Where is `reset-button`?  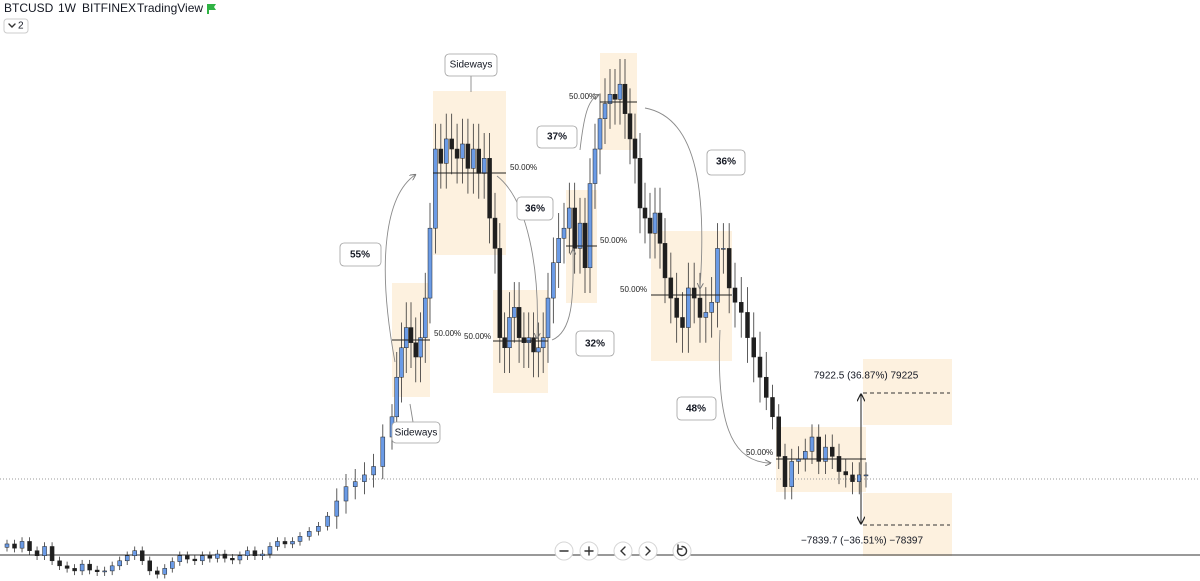 reset-button is located at coordinates (682, 551).